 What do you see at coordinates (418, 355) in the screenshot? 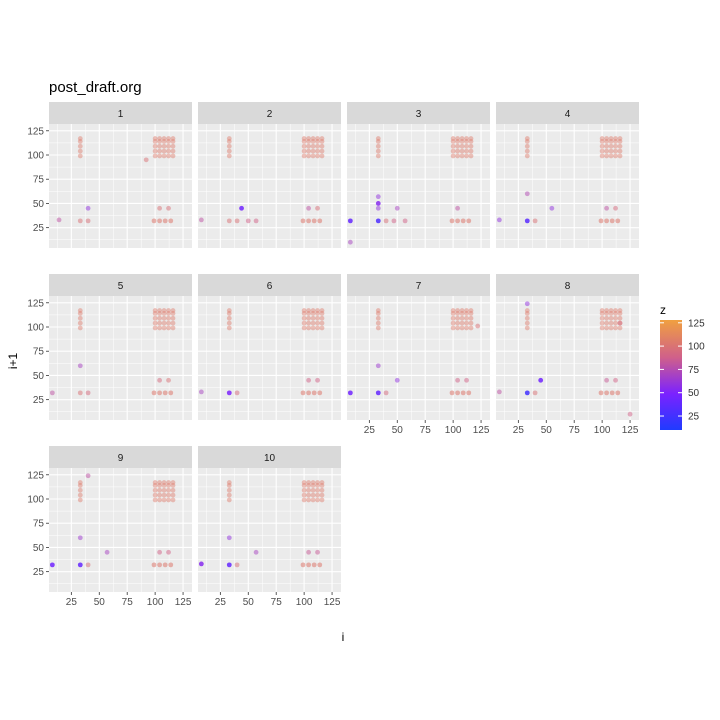
I see `facet-panel-7: 7 25 50 75 100 125` at bounding box center [418, 355].